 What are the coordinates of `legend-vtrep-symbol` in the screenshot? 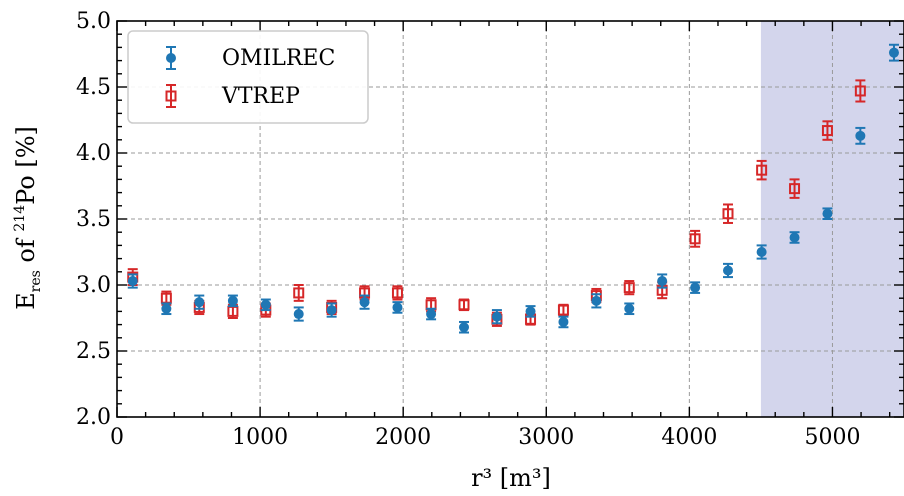 It's located at (171, 96).